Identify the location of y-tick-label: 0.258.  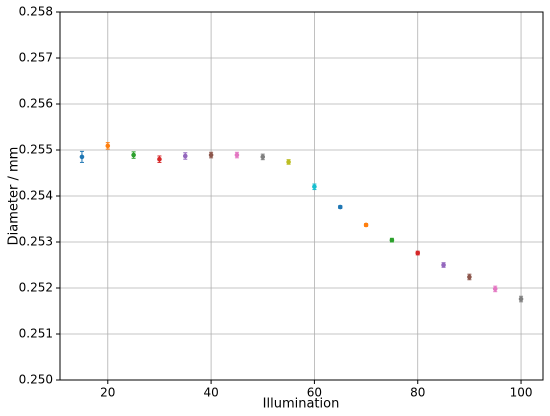
(36, 12).